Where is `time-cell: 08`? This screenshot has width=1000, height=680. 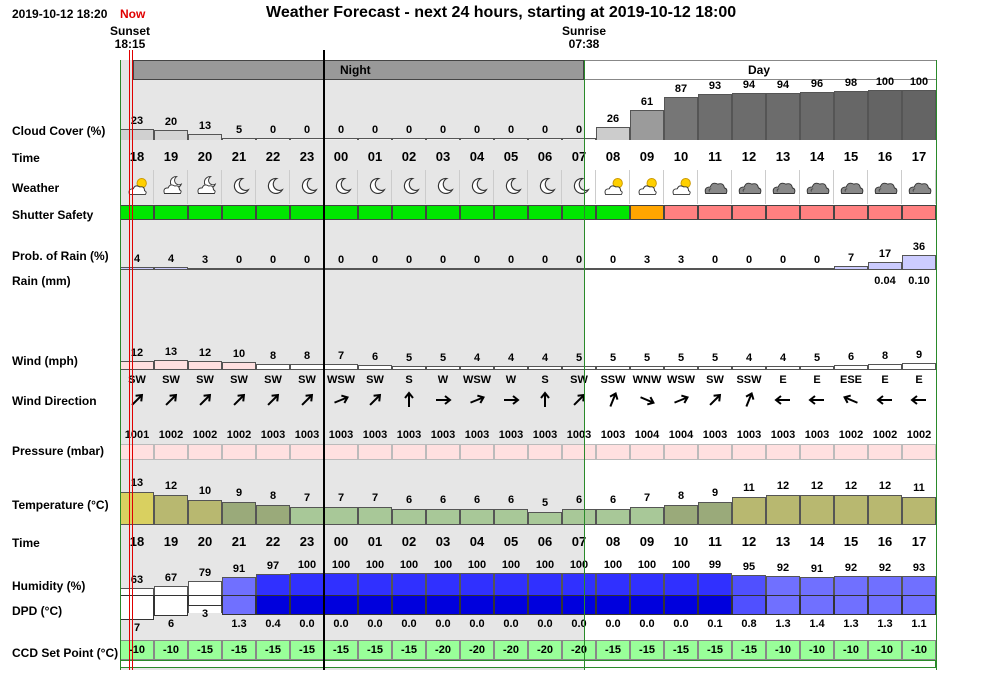 time-cell: 08 is located at coordinates (613, 156).